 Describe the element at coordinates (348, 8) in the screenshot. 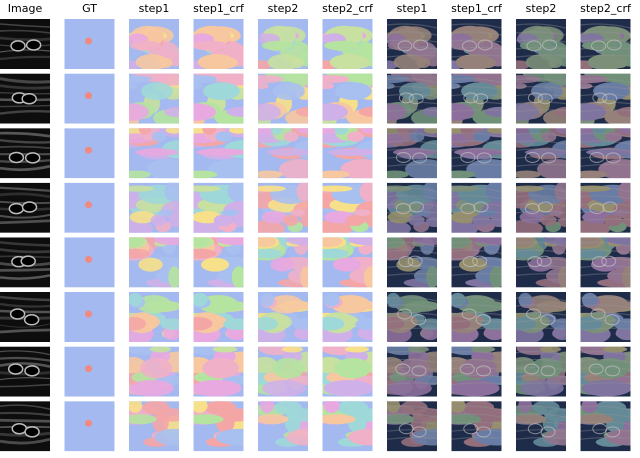

I see `column-header: step2_crf` at that location.